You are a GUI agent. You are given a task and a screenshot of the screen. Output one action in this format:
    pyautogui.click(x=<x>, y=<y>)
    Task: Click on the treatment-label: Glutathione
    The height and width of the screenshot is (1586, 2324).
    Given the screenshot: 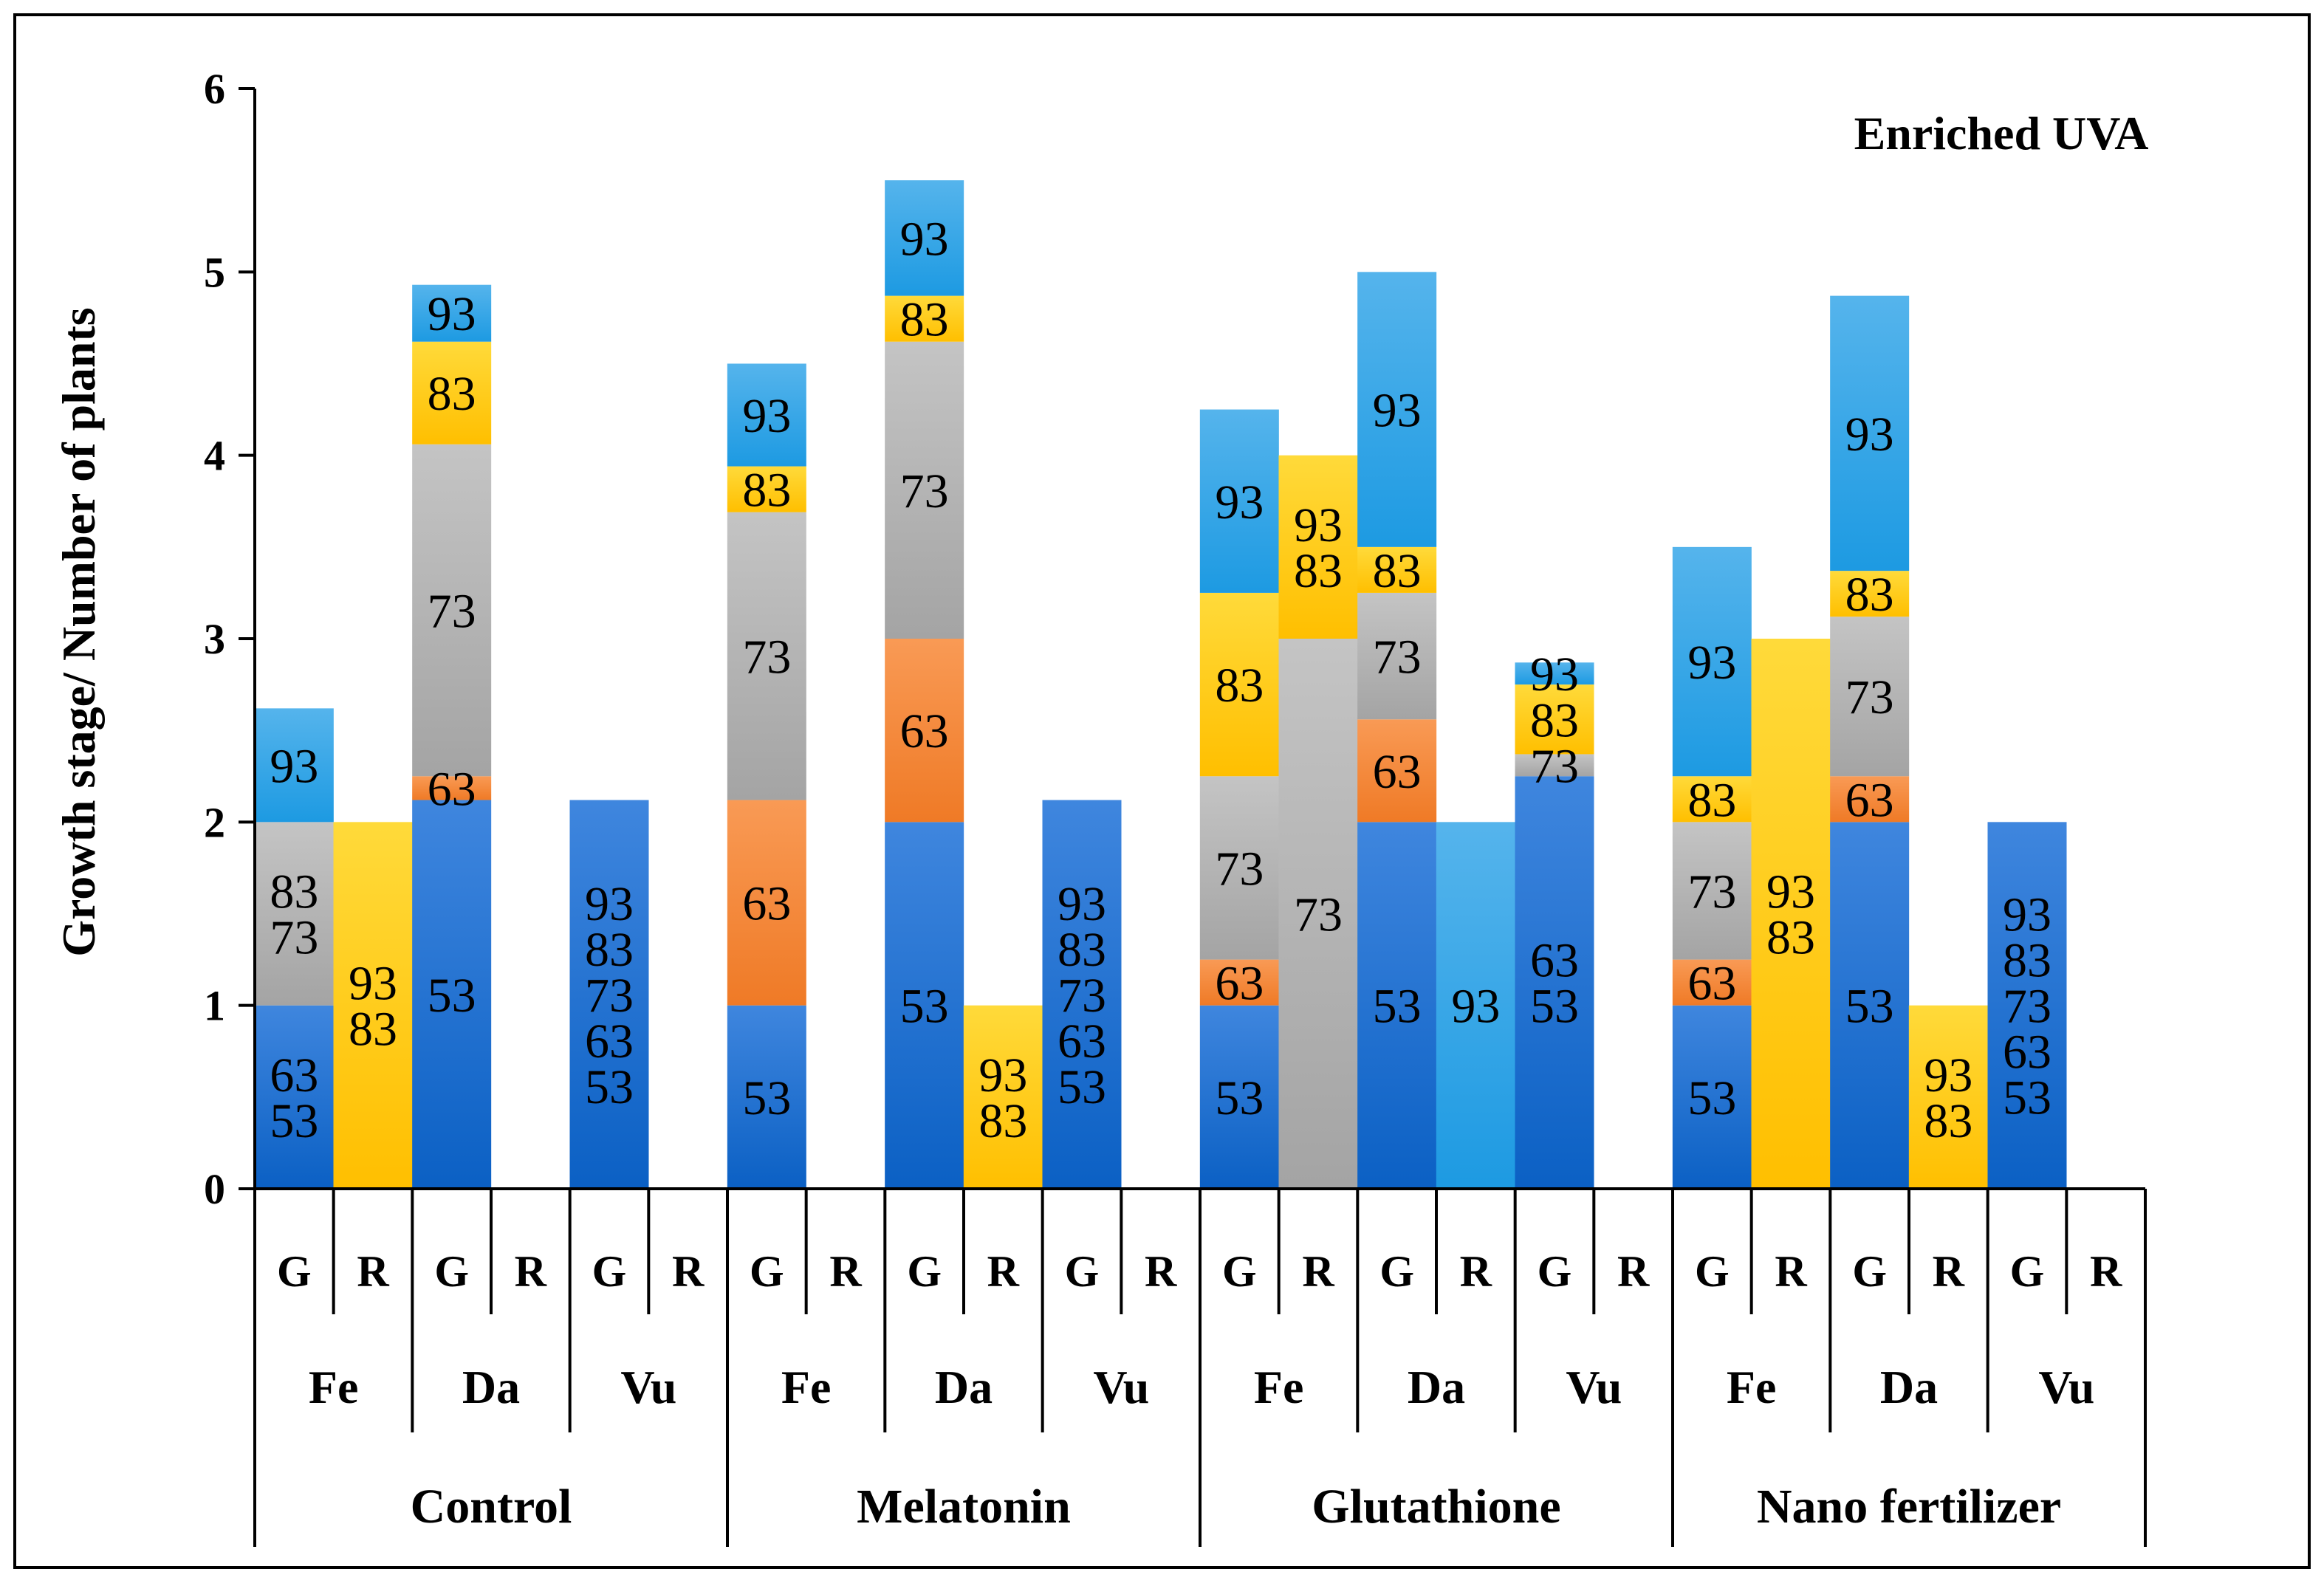 What is the action you would take?
    pyautogui.click(x=1436, y=1507)
    